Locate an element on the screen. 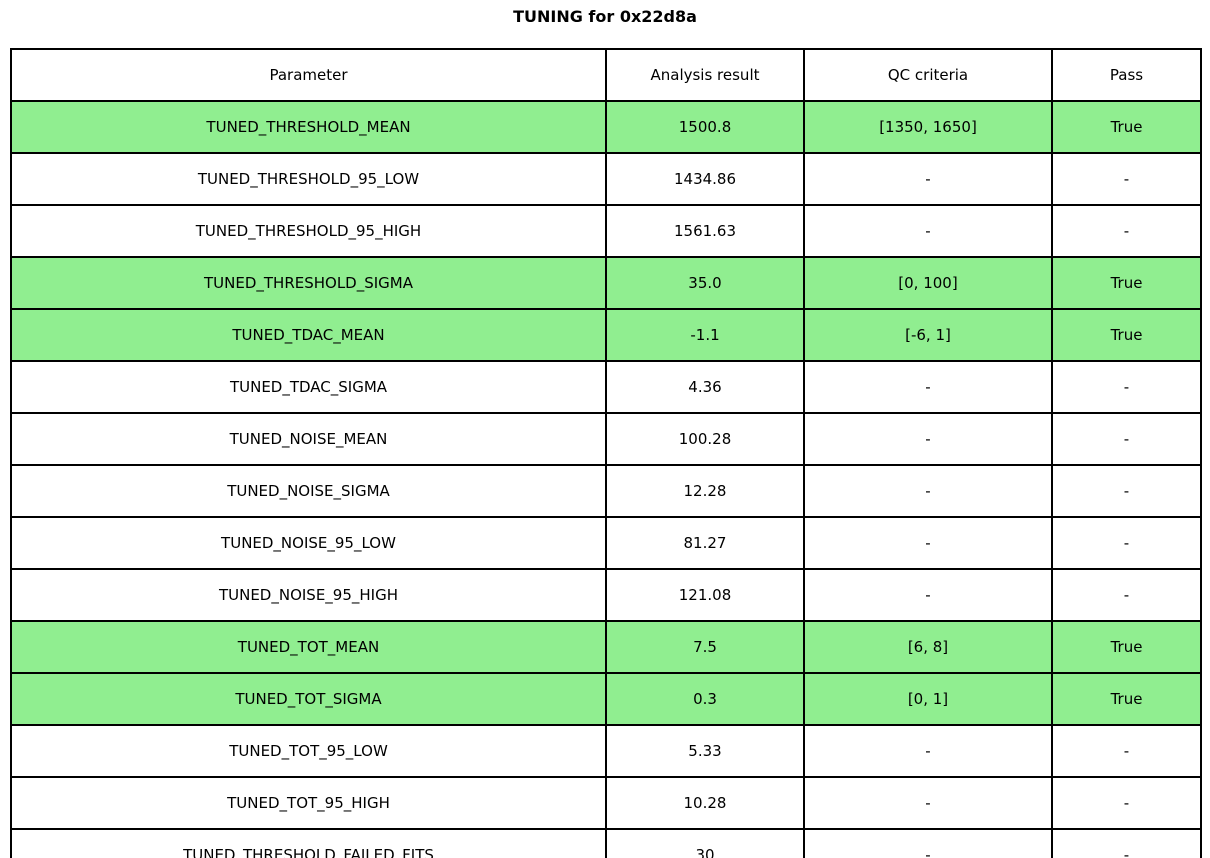  table-row: TUNED_TOT_SIGMA 0.3 [0, 1] True is located at coordinates (606, 699).